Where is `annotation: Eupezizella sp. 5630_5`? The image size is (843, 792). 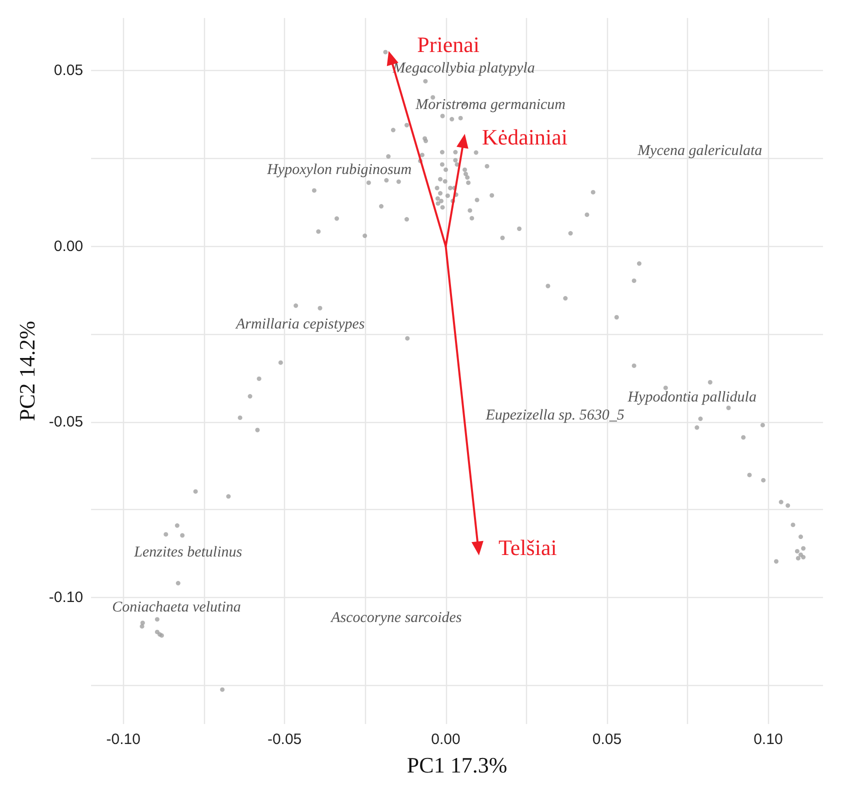 annotation: Eupezizella sp. 5630_5 is located at coordinates (554, 415).